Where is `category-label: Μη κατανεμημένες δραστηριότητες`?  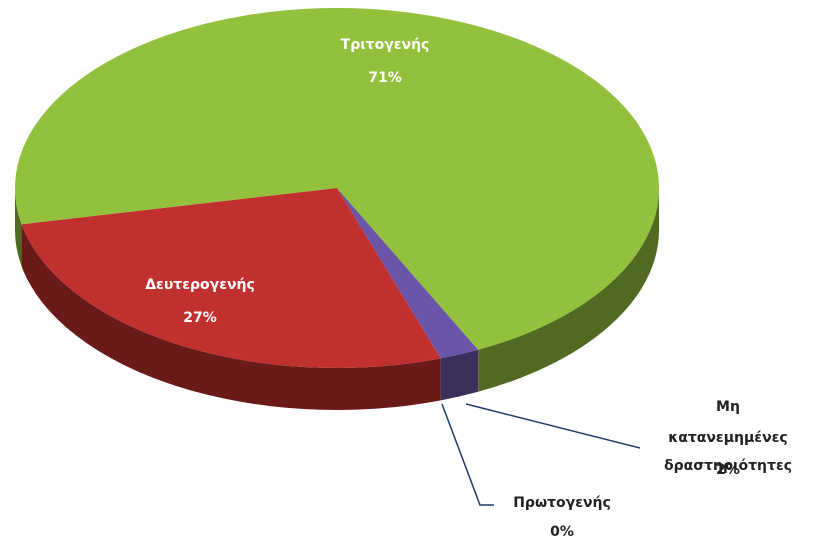
category-label: Μη κατανεμημένες δραστηριότητες is located at coordinates (728, 436).